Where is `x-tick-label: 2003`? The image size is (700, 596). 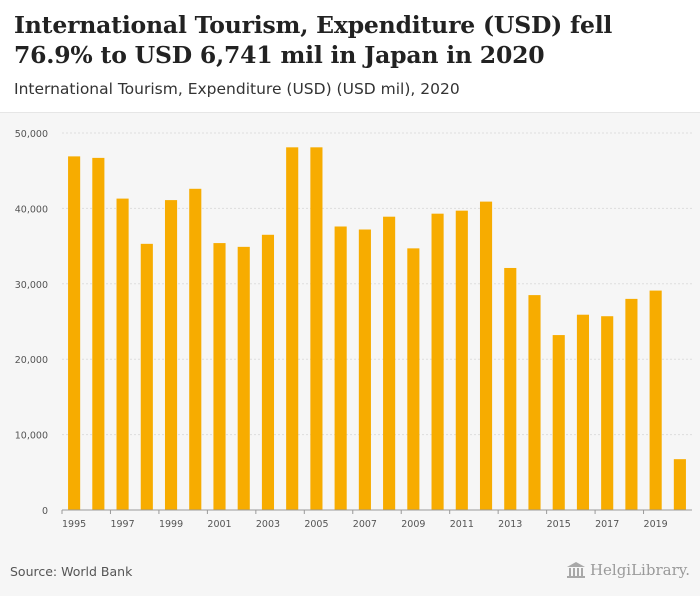
x-tick-label: 2003 is located at coordinates (268, 524).